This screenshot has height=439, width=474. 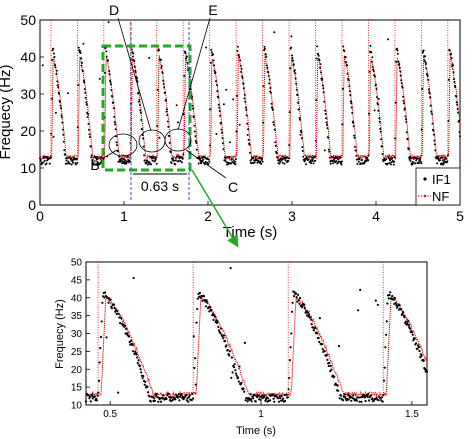 What do you see at coordinates (114, 10) in the screenshot?
I see `point-c-label: D` at bounding box center [114, 10].